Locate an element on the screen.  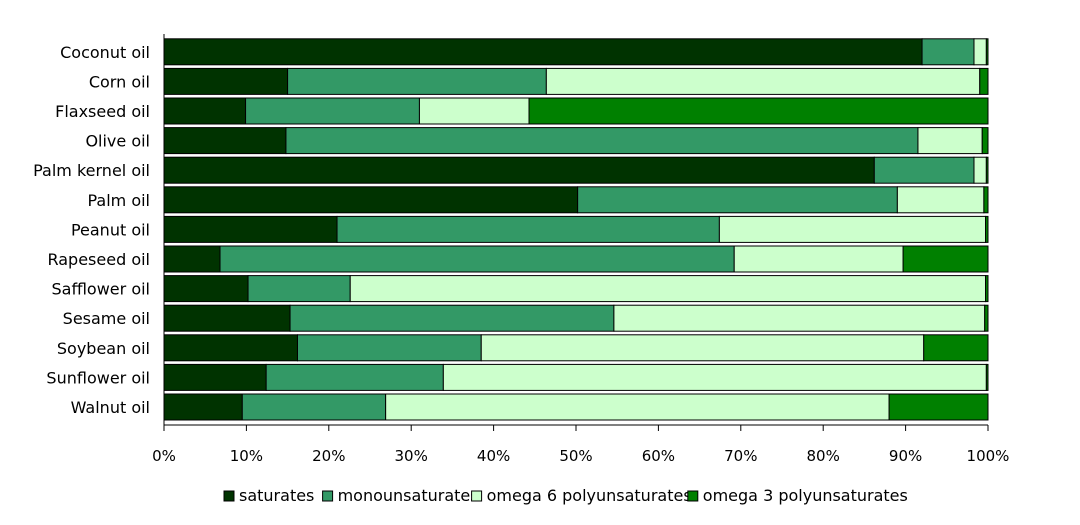
bar-peanut-oil-monounsaturates is located at coordinates (528, 229).